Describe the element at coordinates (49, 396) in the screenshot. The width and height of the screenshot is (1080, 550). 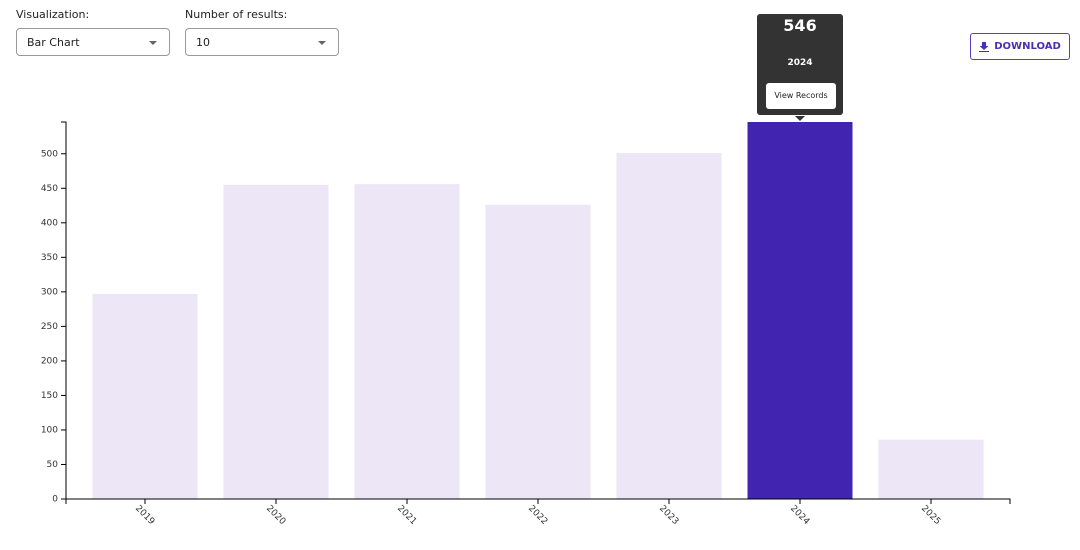
I see `y-tick-label: 150` at that location.